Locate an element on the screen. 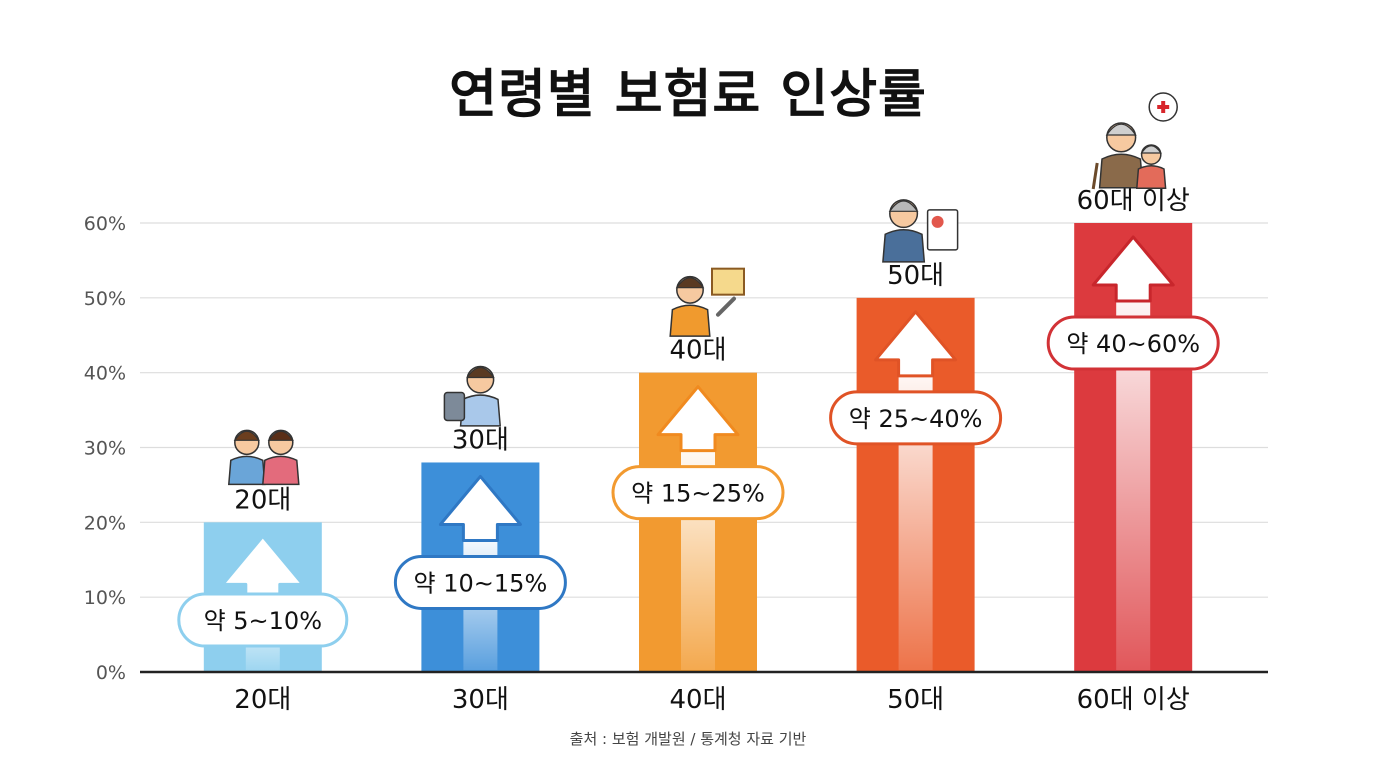 The image size is (1376, 768). y-tick-label: 10% is located at coordinates (105, 598).